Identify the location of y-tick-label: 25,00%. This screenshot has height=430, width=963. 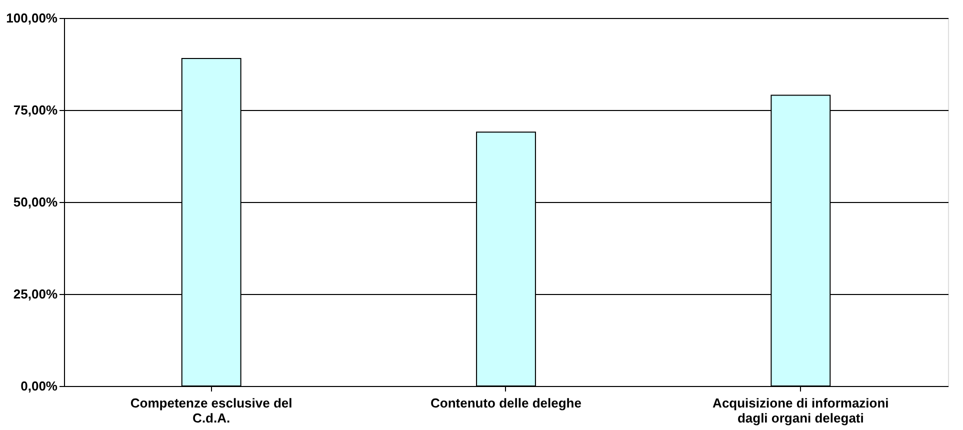
(35, 294).